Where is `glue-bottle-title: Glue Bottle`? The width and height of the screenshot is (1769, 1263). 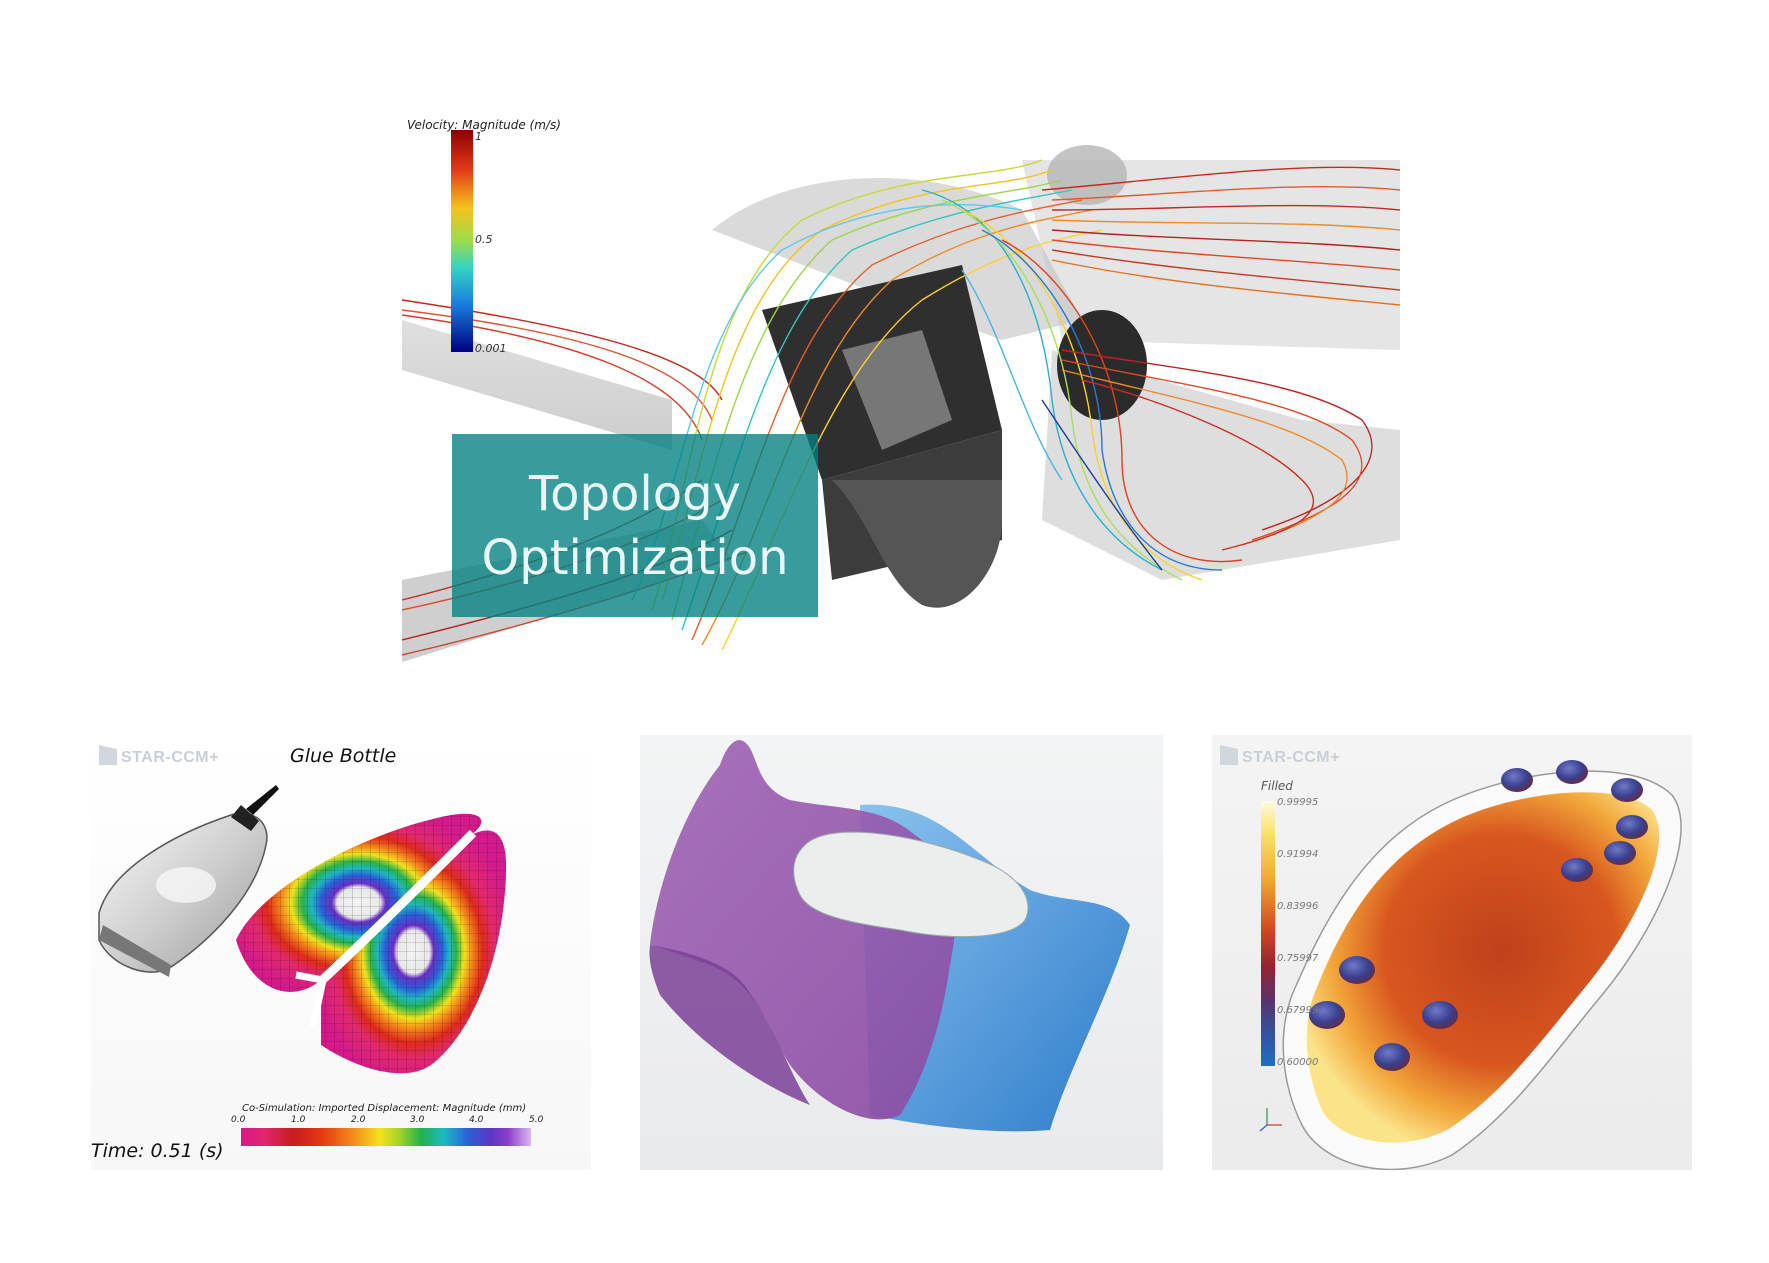 glue-bottle-title: Glue Bottle is located at coordinates (343, 756).